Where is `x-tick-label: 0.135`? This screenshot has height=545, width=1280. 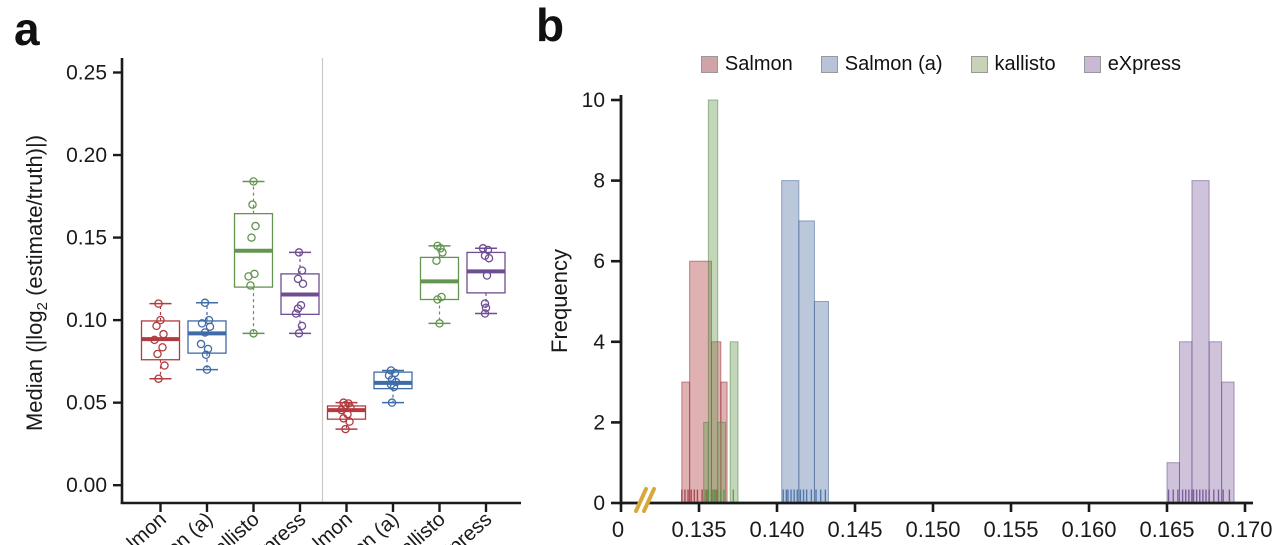
x-tick-label: 0.135 is located at coordinates (698, 529).